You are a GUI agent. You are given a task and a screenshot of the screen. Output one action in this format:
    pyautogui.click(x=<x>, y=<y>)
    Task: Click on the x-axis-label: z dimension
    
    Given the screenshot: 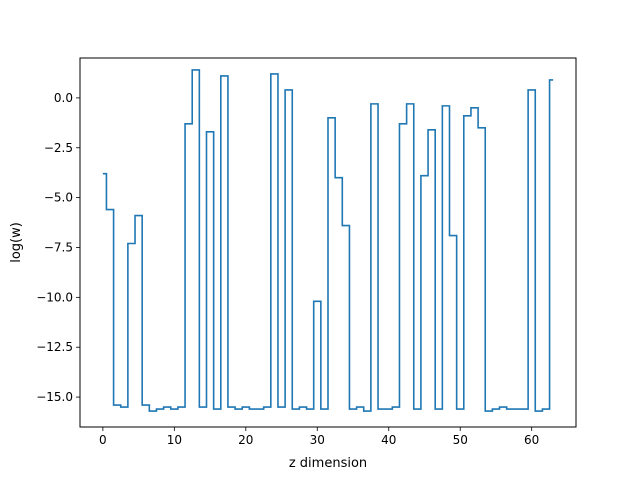 What is the action you would take?
    pyautogui.click(x=328, y=463)
    